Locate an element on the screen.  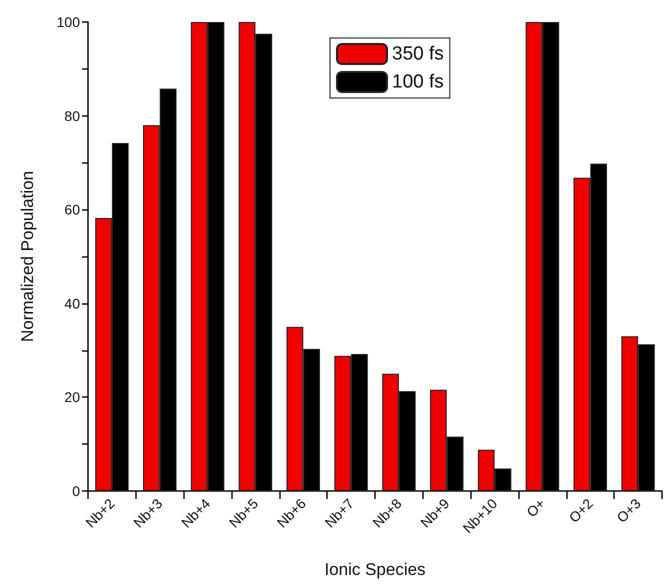
y-tick-label: 80 is located at coordinates (72, 116).